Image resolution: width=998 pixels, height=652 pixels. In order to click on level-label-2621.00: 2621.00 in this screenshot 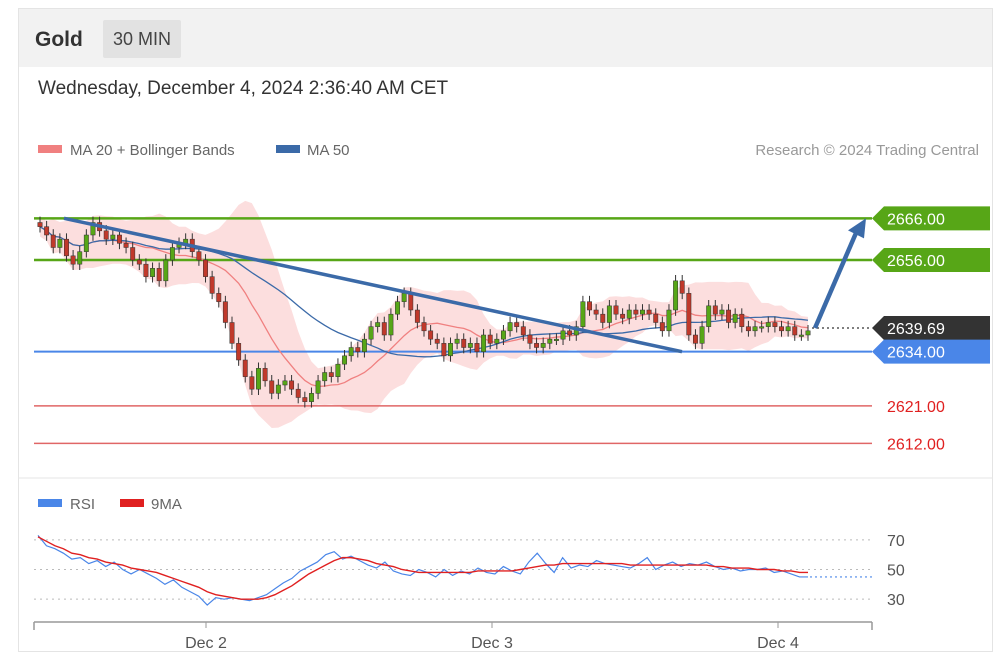, I will do `click(916, 407)`.